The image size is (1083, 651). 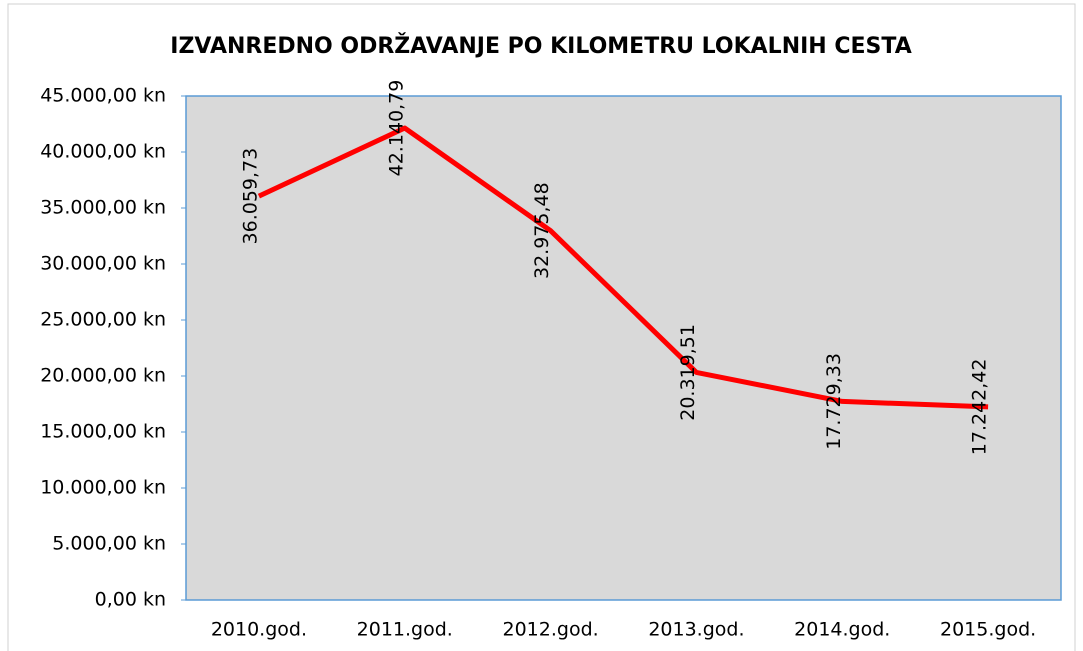 I want to click on y-tick-label: 5.000,00 kn, so click(x=109, y=544).